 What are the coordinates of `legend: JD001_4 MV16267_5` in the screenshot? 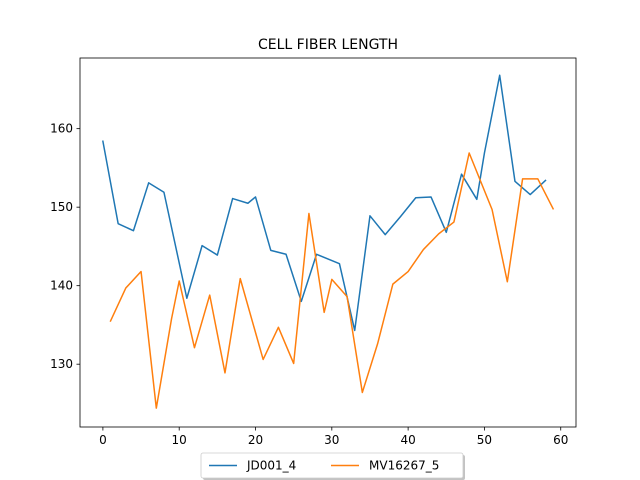 It's located at (332, 466).